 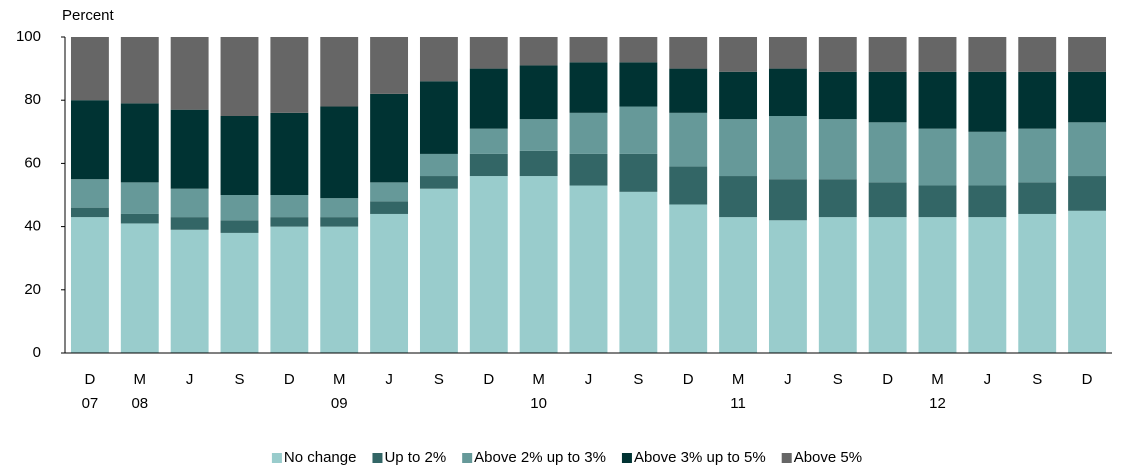 What do you see at coordinates (32, 226) in the screenshot?
I see `y-tick-label: 40` at bounding box center [32, 226].